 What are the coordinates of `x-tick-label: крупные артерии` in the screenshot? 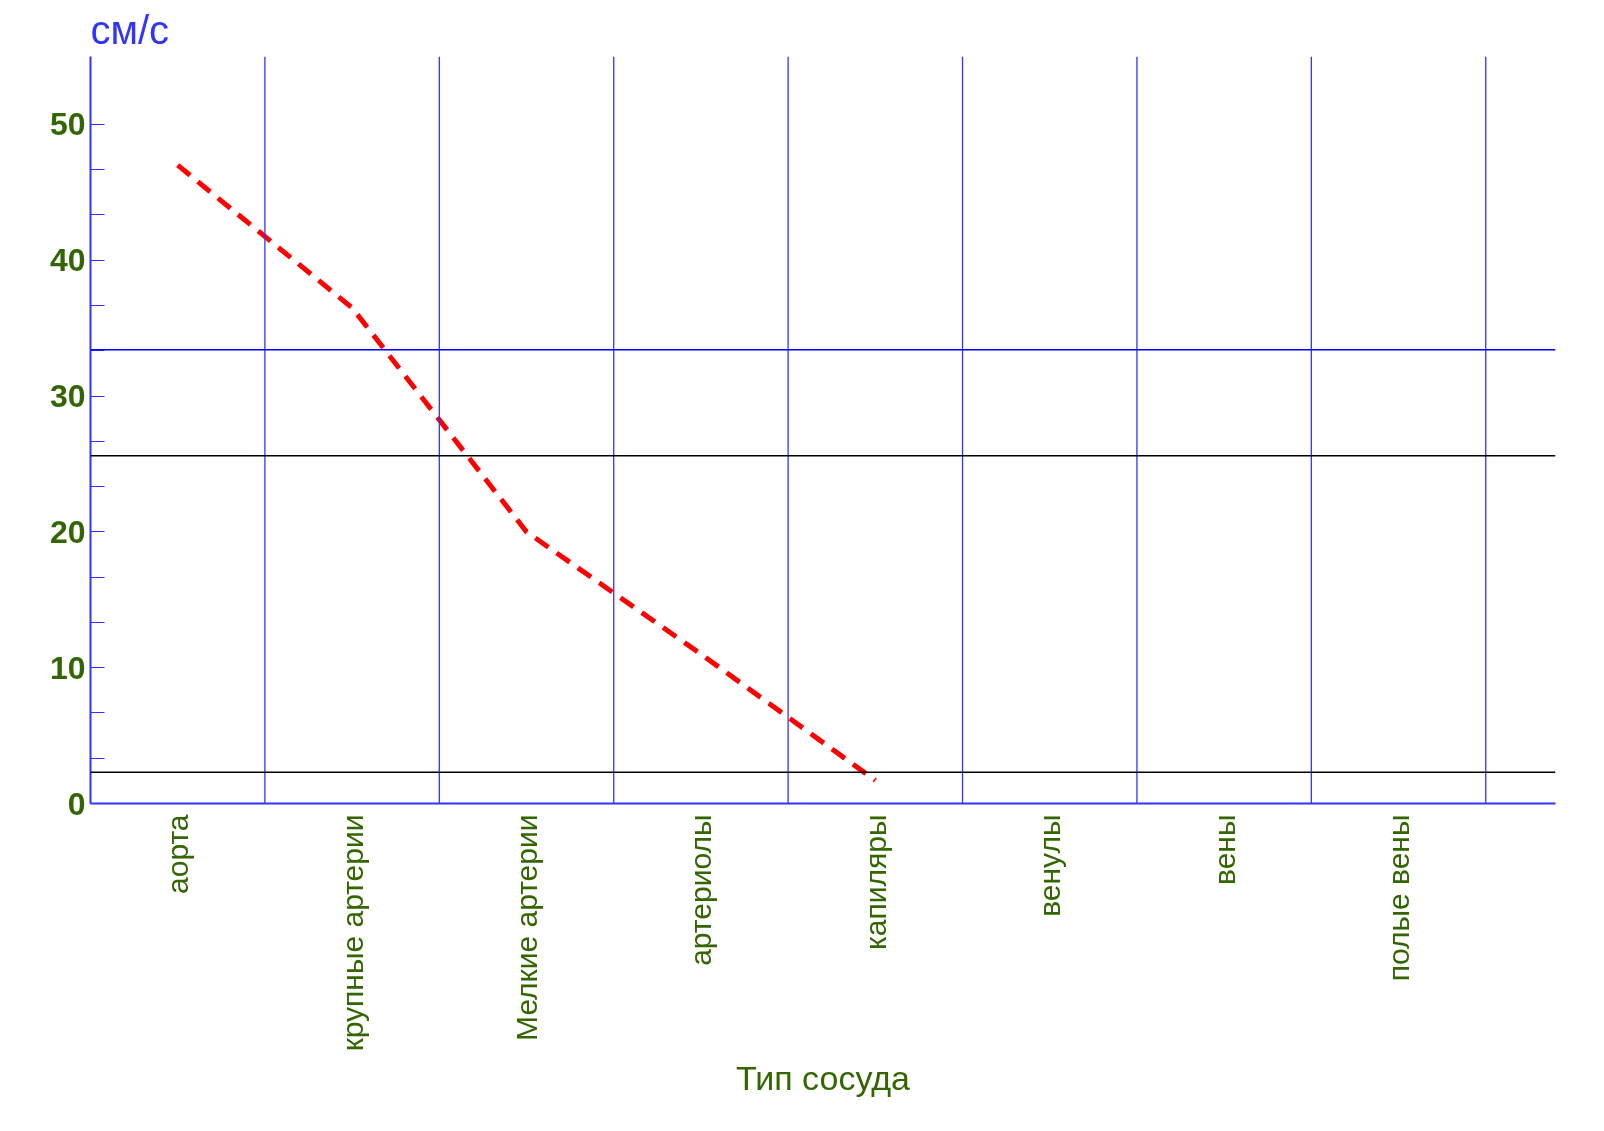 It's located at (352, 933).